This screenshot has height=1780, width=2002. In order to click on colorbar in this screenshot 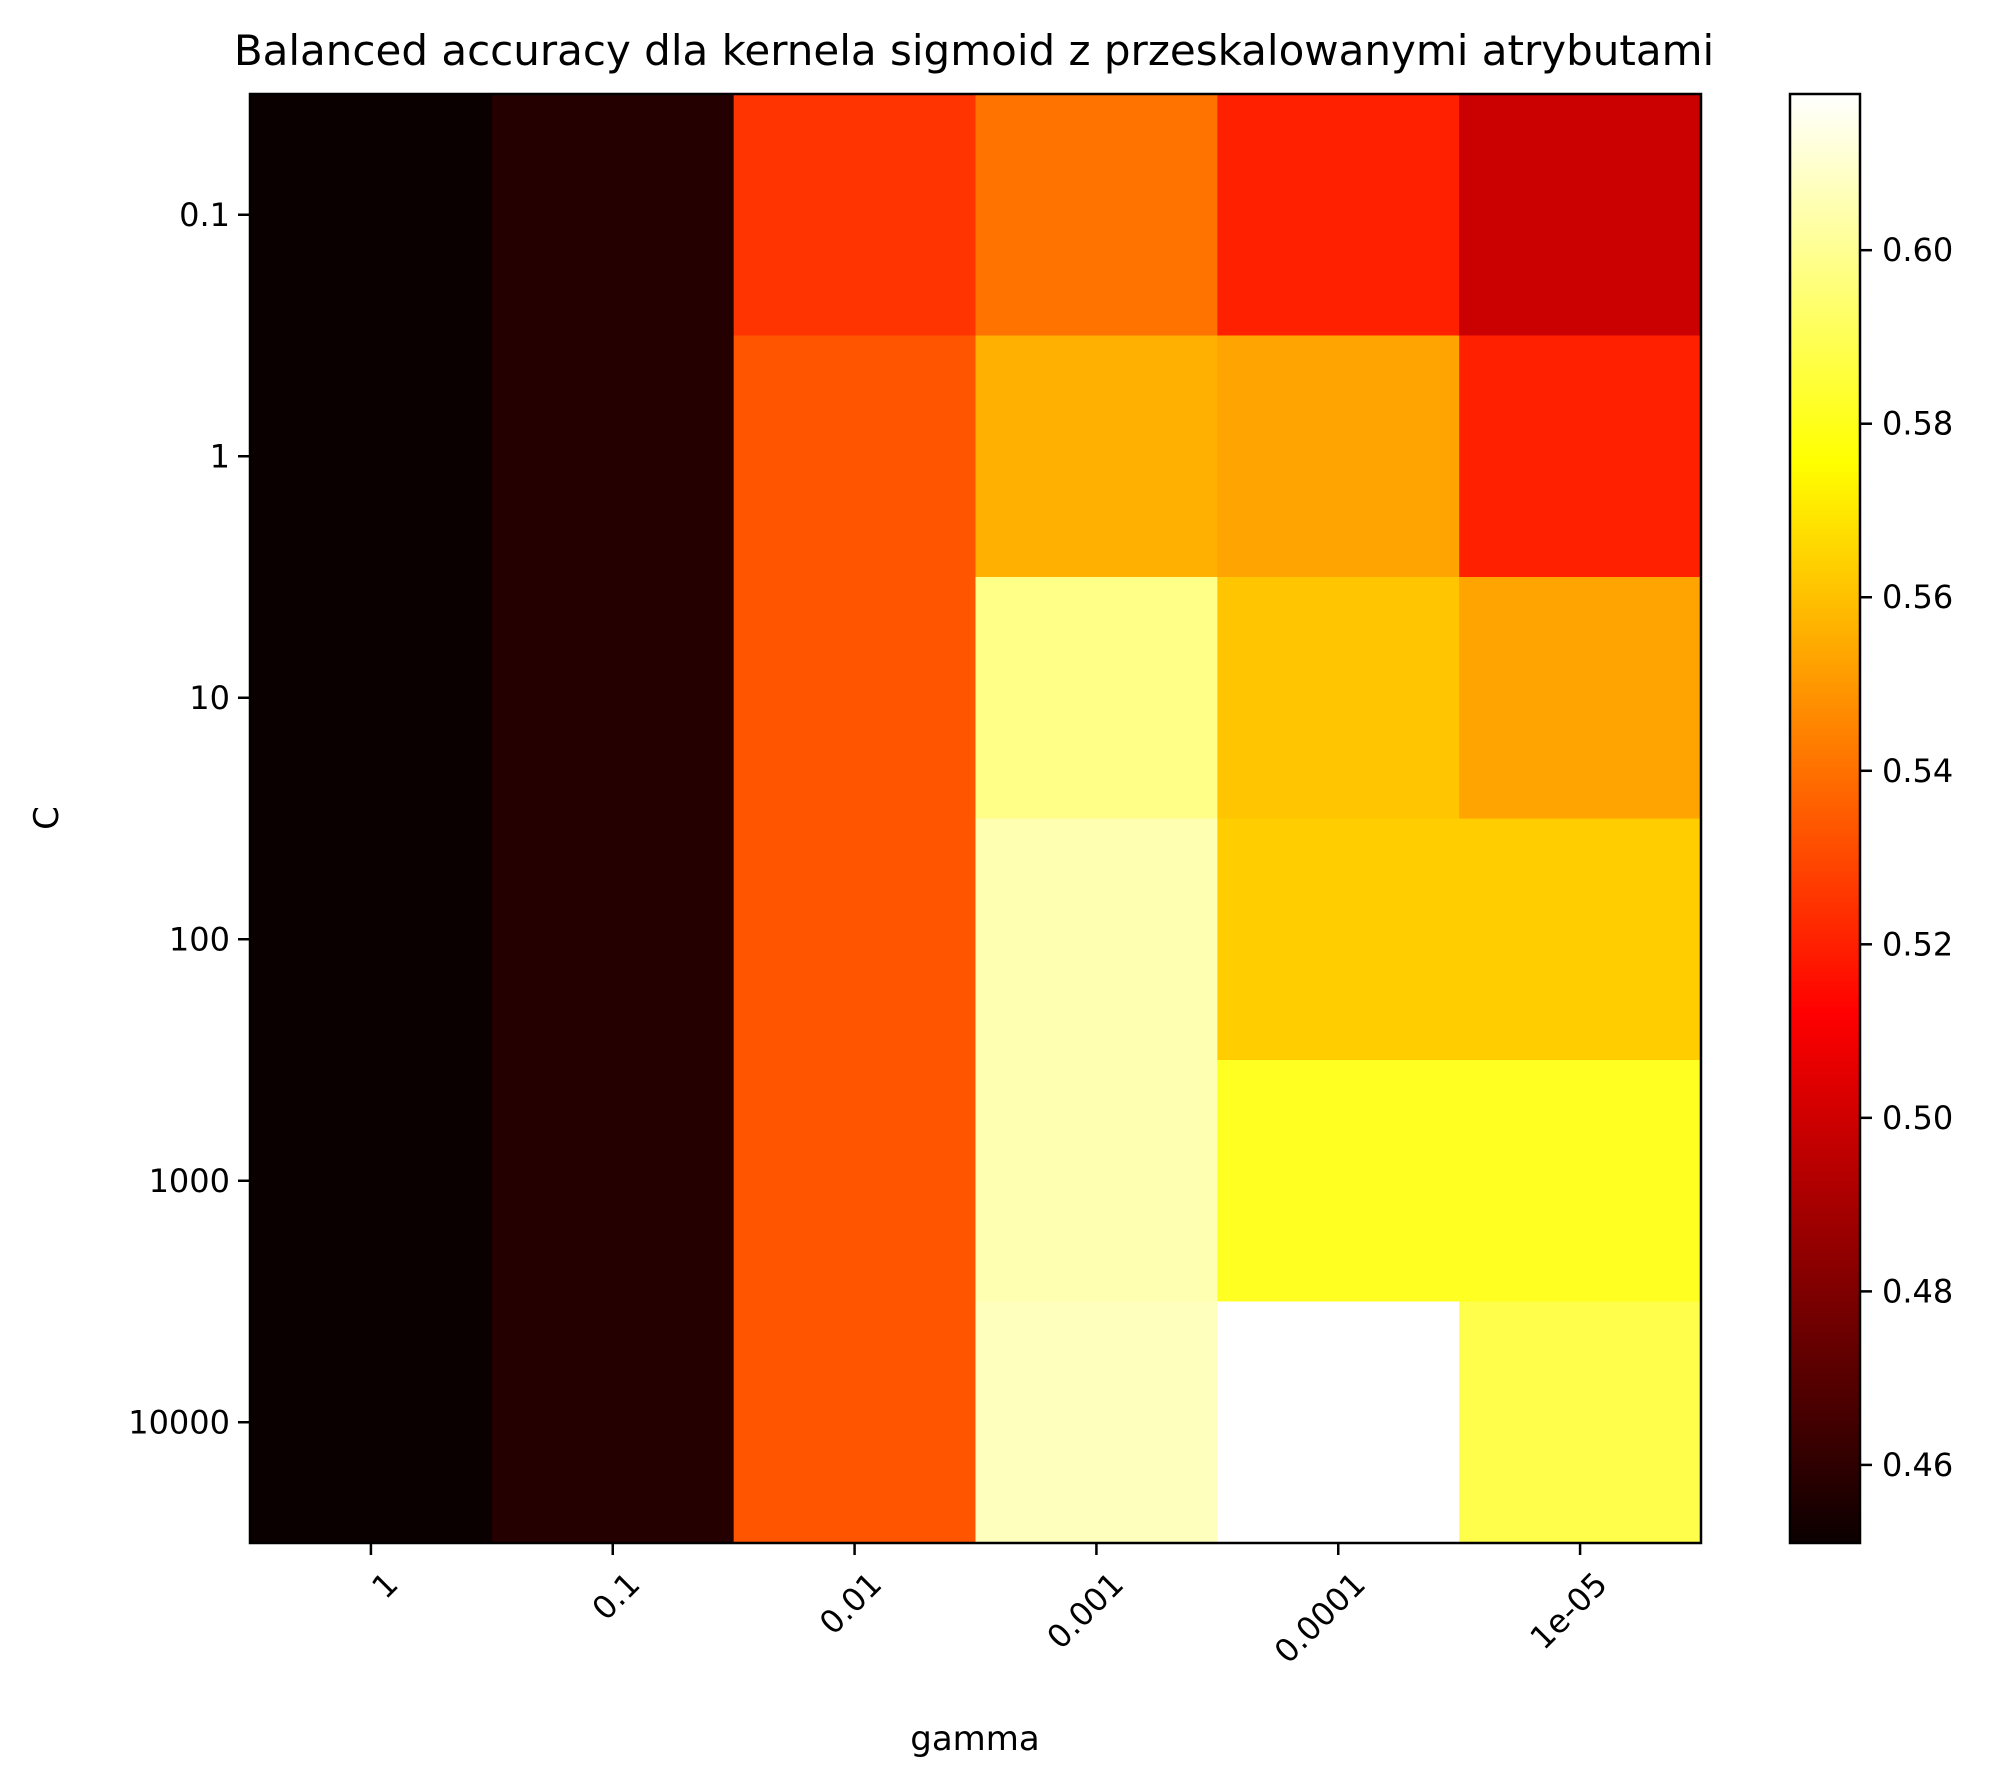, I will do `click(1825, 818)`.